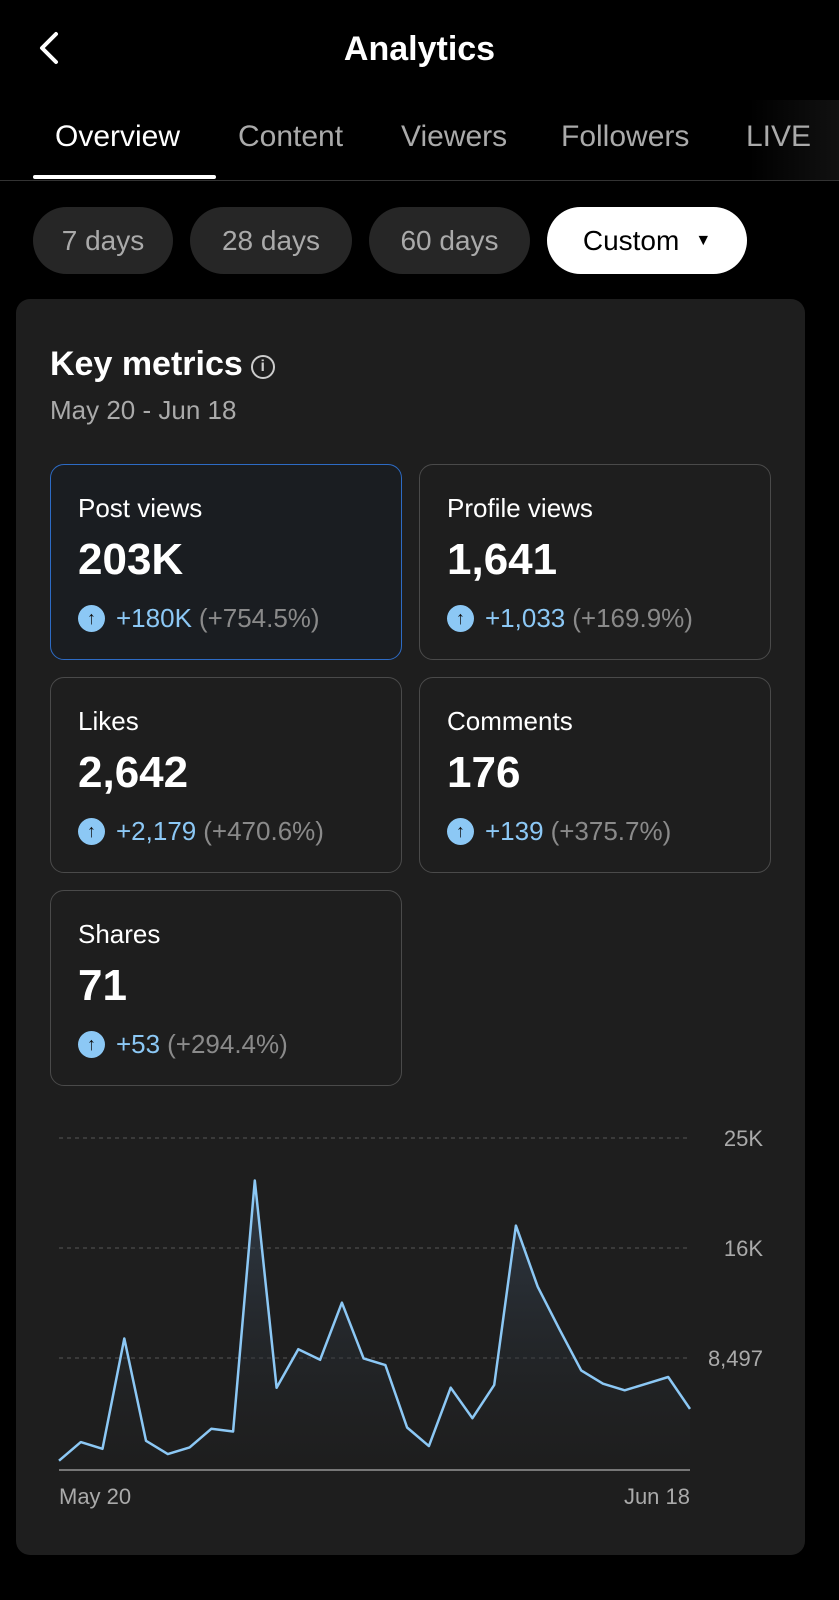 The image size is (839, 1600). What do you see at coordinates (735, 1358) in the screenshot?
I see `y-tick-label: 8,497` at bounding box center [735, 1358].